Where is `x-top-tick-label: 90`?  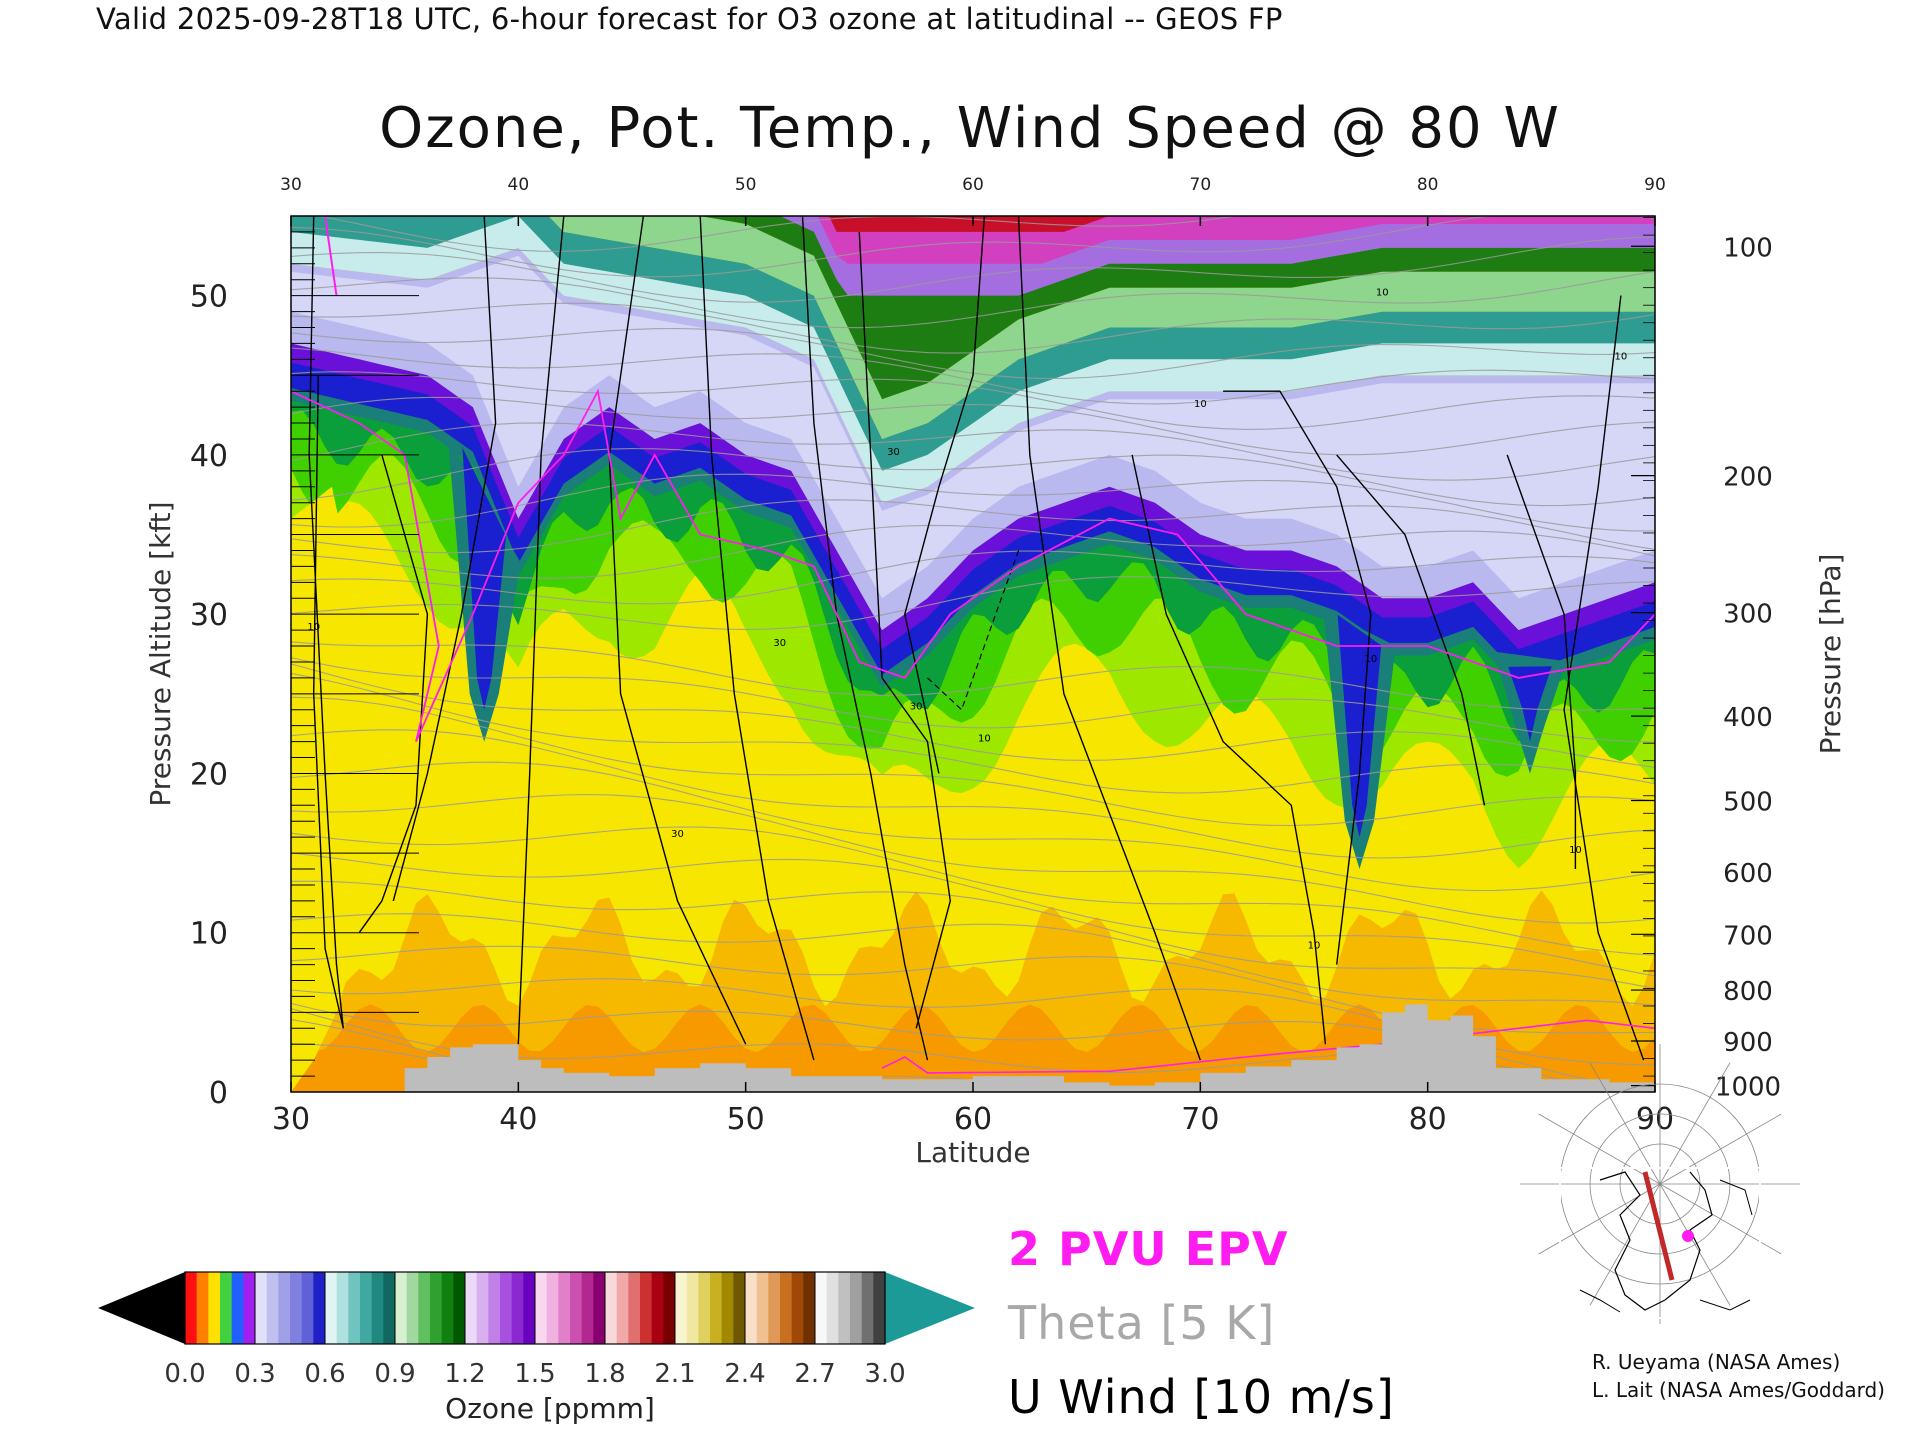 x-top-tick-label: 90 is located at coordinates (1655, 185).